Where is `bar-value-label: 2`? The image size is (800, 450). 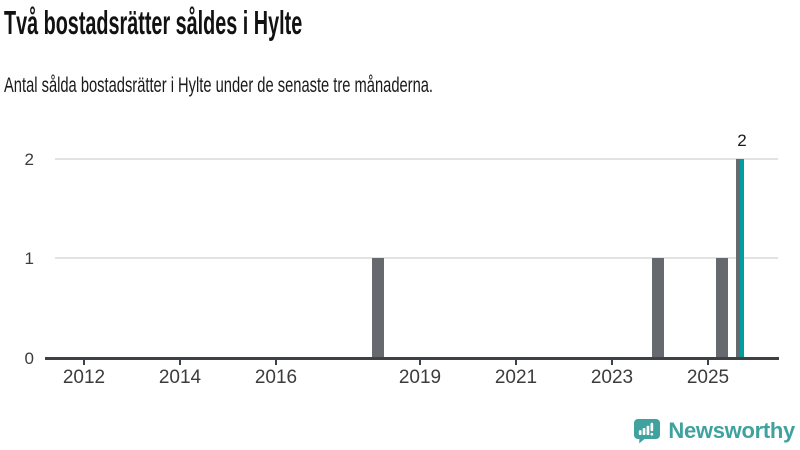 bar-value-label: 2 is located at coordinates (742, 140).